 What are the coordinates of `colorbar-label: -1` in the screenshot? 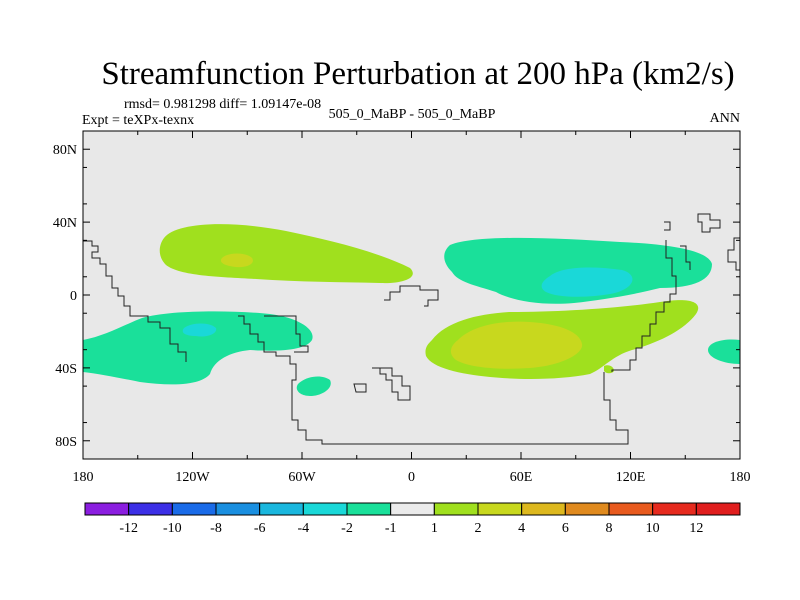 It's located at (391, 528).